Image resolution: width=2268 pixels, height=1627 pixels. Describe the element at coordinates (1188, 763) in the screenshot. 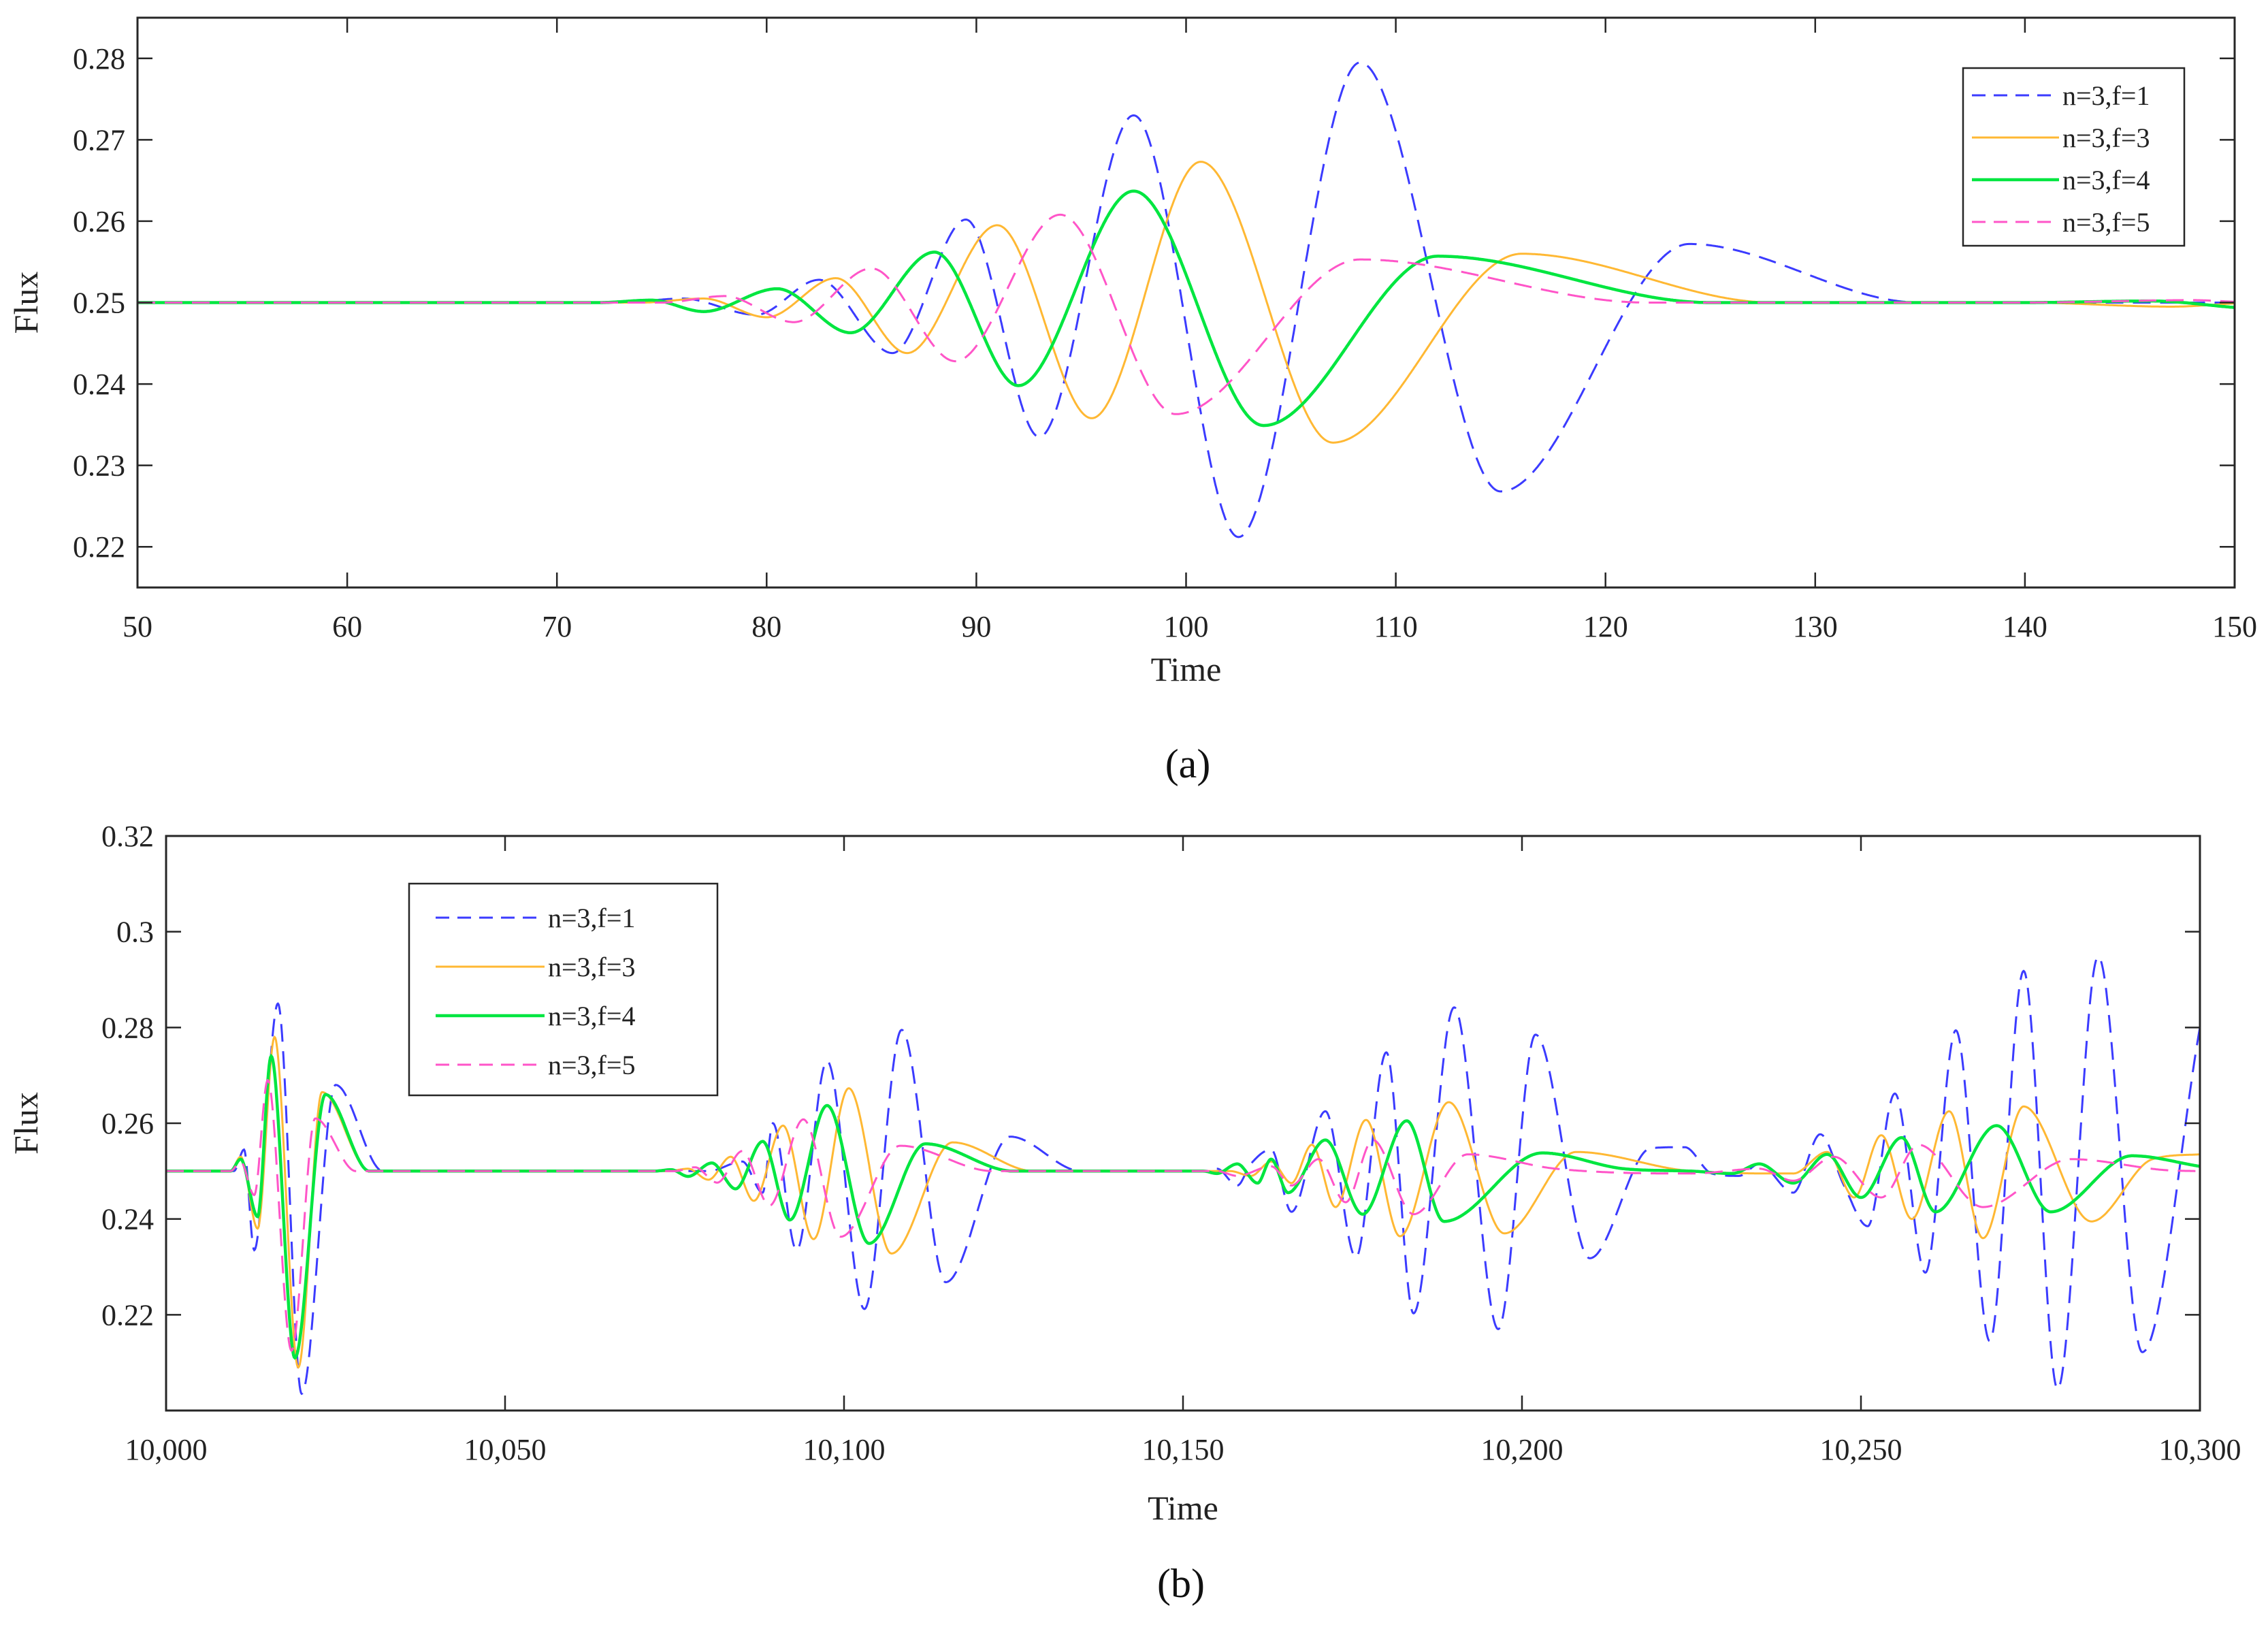

I see `caption-a: (a)` at that location.